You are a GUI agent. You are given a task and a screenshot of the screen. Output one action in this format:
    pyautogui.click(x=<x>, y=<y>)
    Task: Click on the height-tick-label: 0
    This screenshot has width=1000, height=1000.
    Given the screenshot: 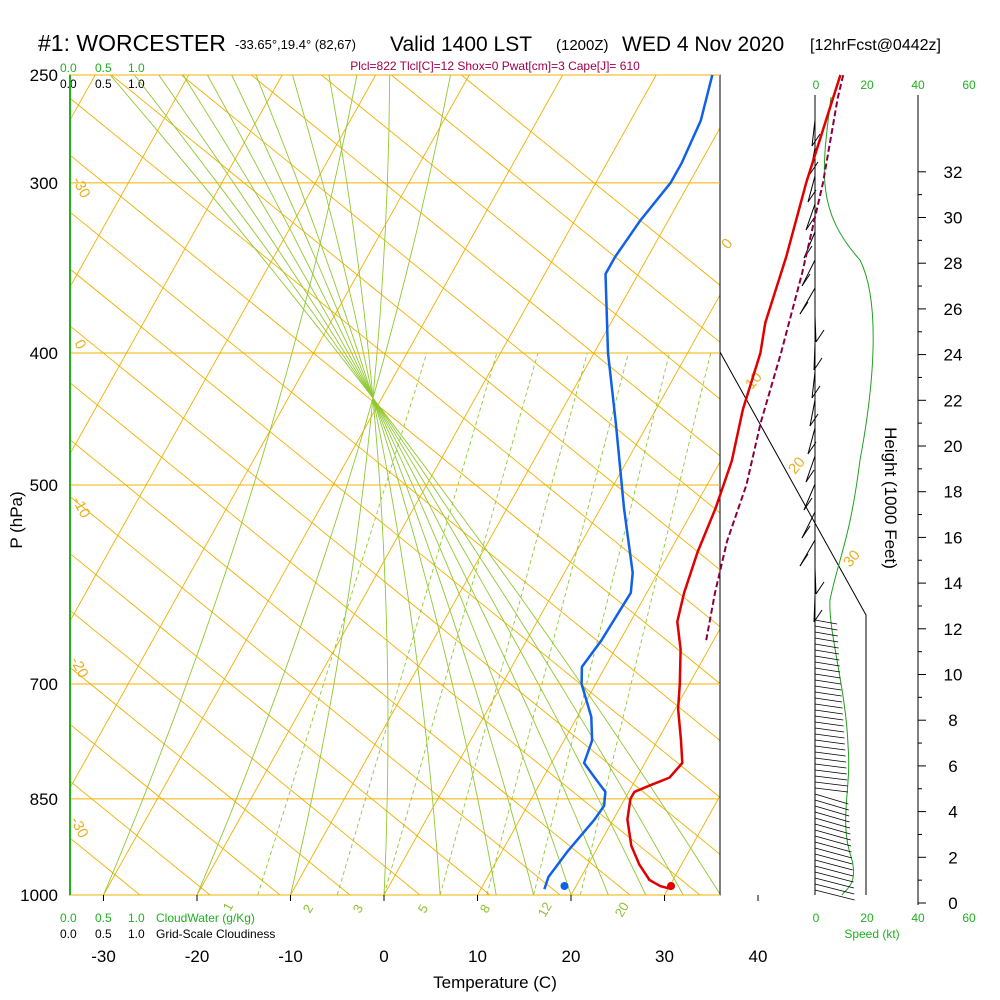 What is the action you would take?
    pyautogui.click(x=952, y=903)
    